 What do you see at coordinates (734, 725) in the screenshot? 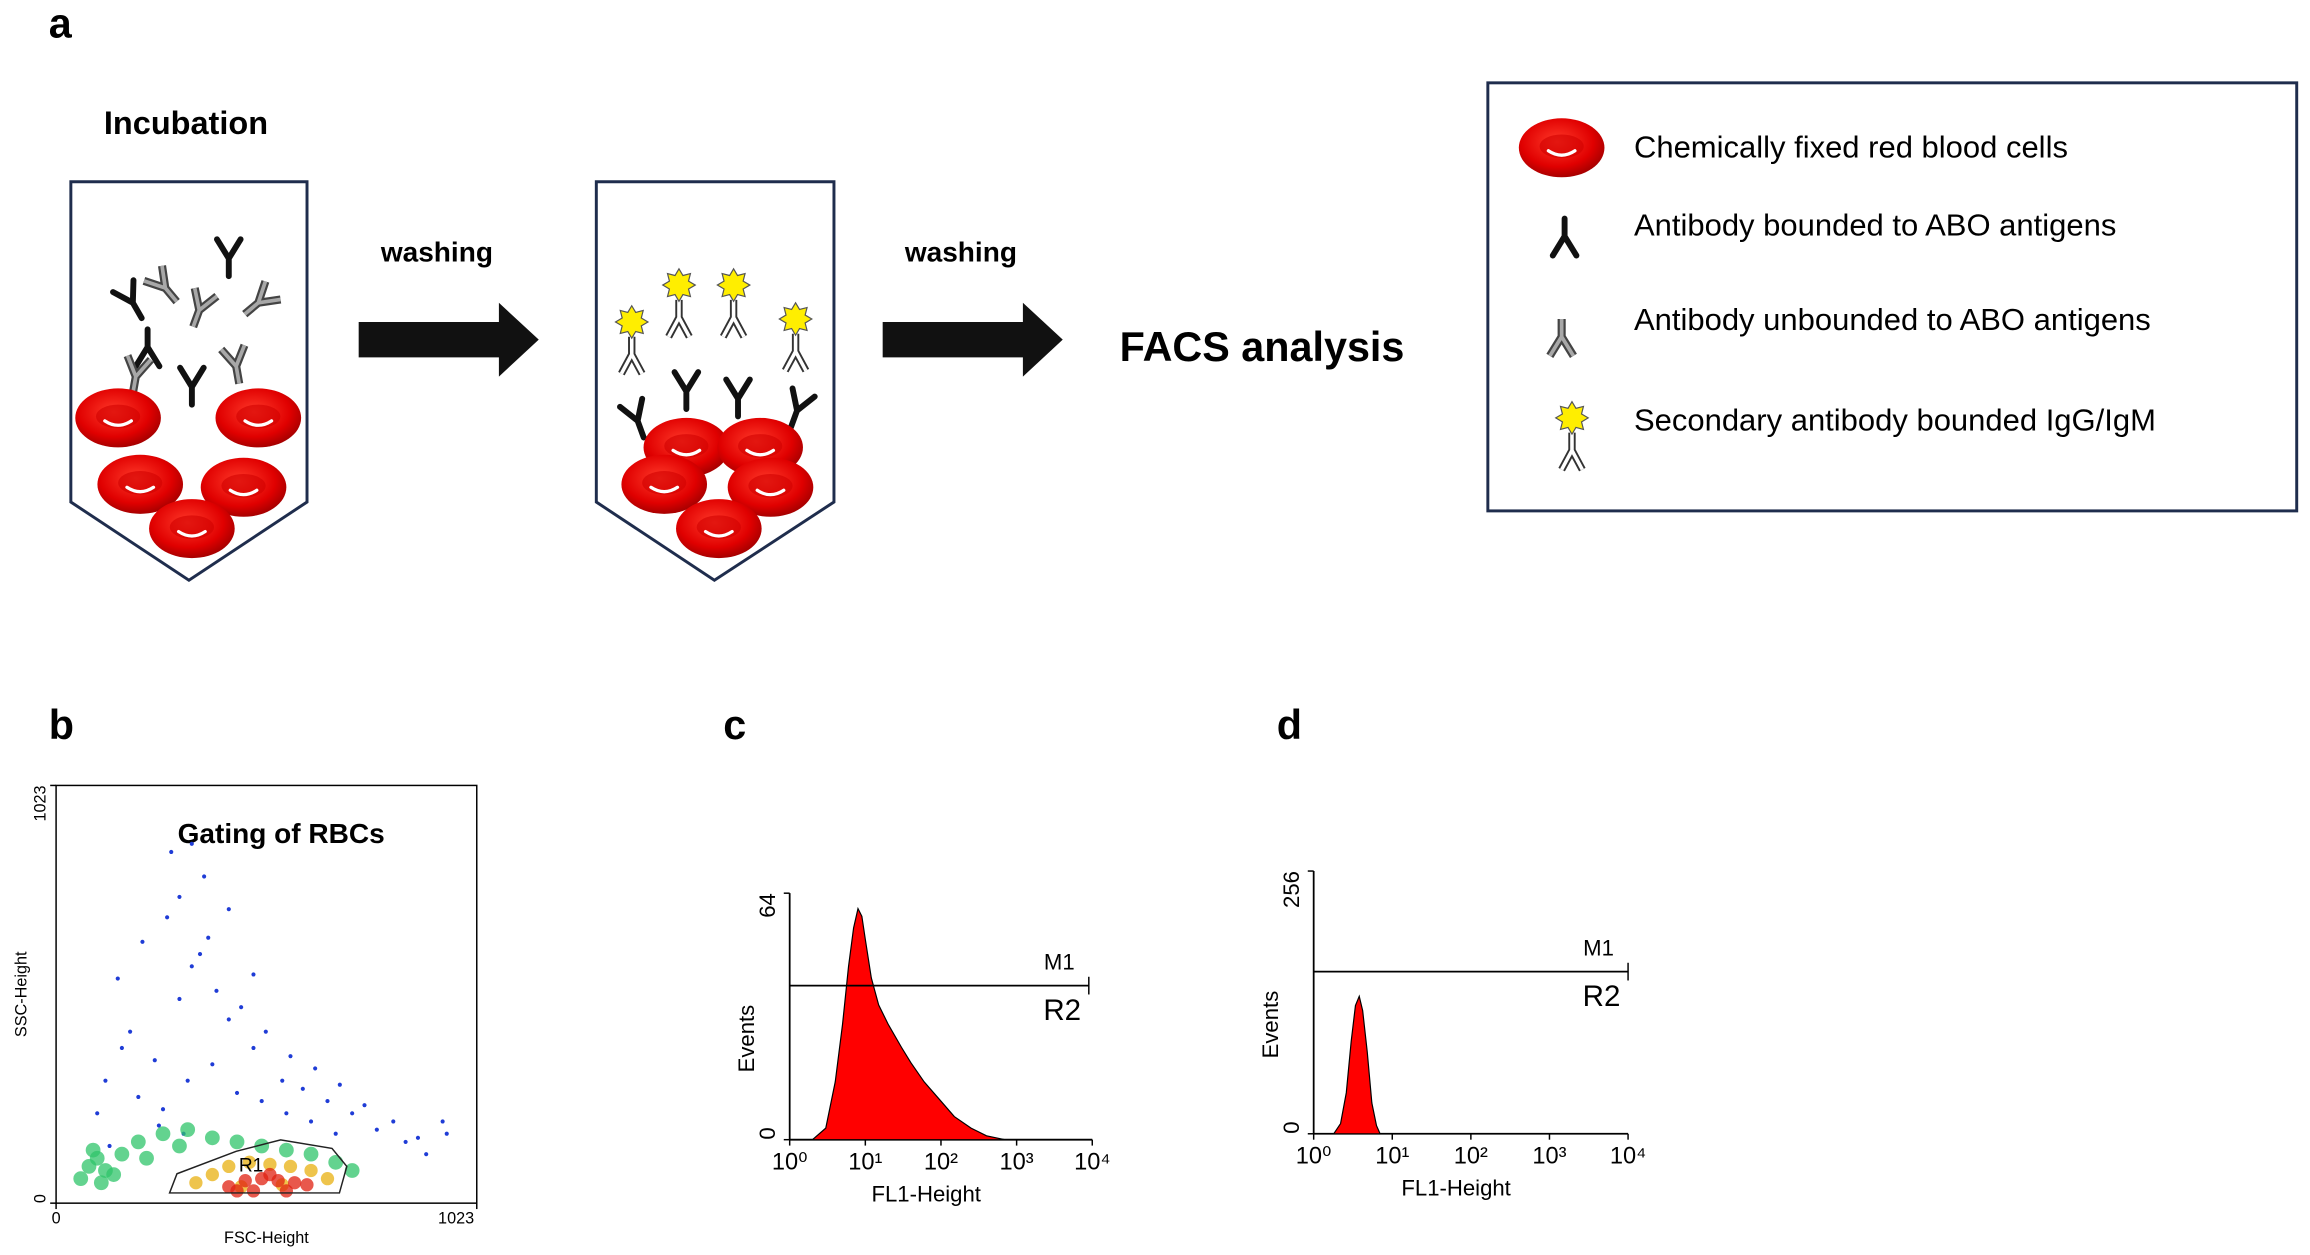
I see `panel-label: c` at bounding box center [734, 725].